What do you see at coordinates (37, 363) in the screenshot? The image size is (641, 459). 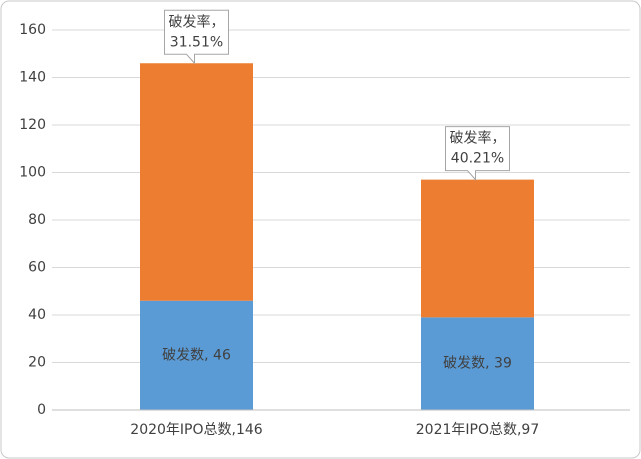 I see `y-tick-label: 20` at bounding box center [37, 363].